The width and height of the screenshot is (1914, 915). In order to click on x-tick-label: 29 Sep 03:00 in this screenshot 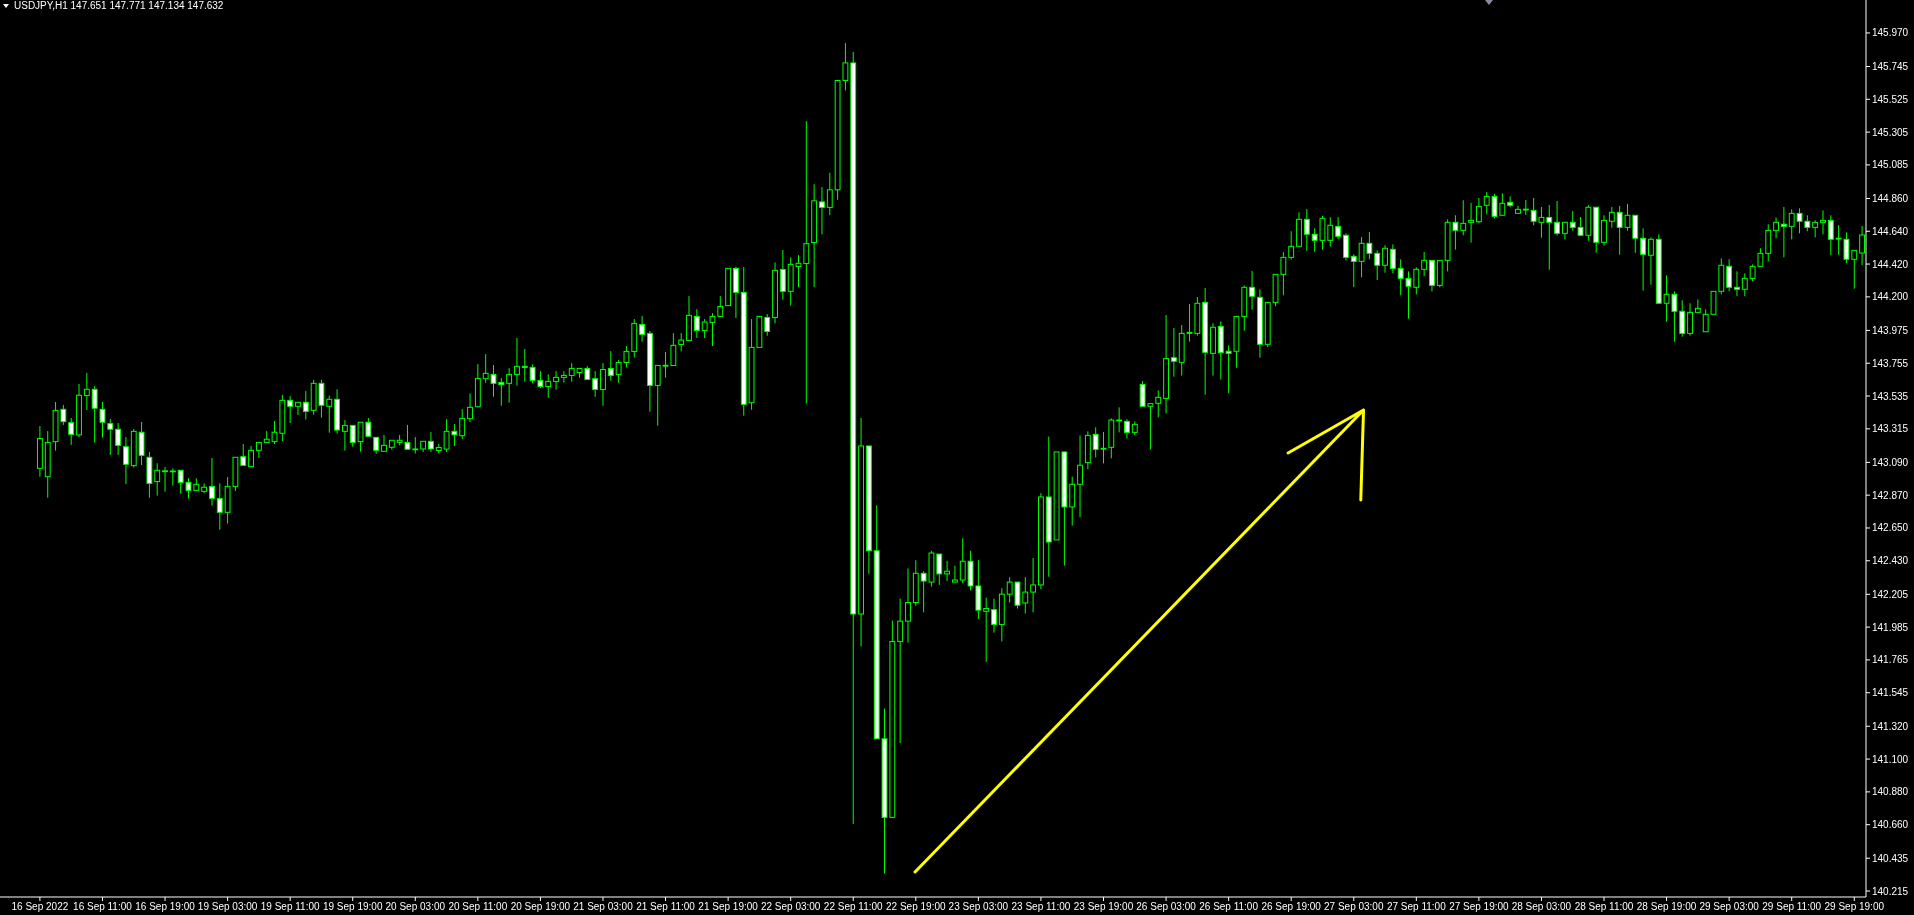, I will do `click(1729, 906)`.